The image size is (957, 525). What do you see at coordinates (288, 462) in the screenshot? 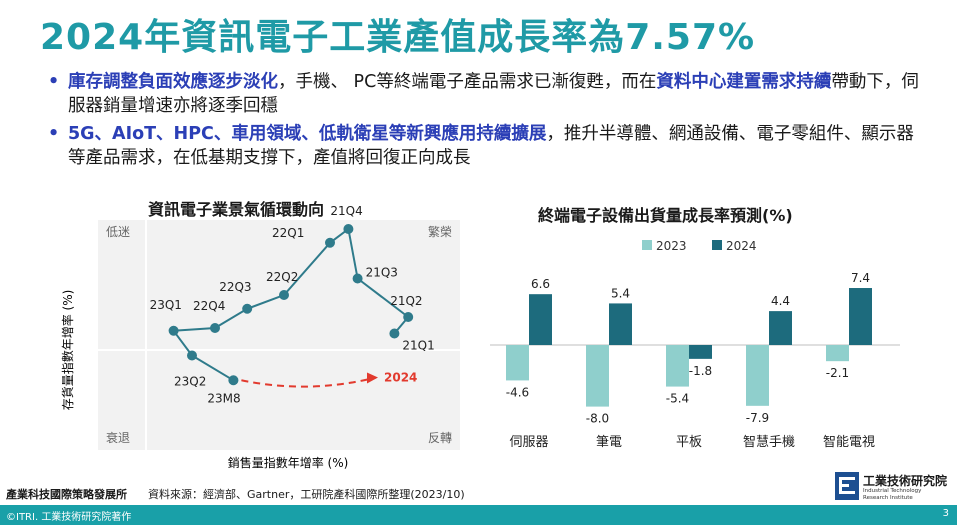
I see `cycle-x-axis-label: 銷售量指數年增率 (%)` at bounding box center [288, 462].